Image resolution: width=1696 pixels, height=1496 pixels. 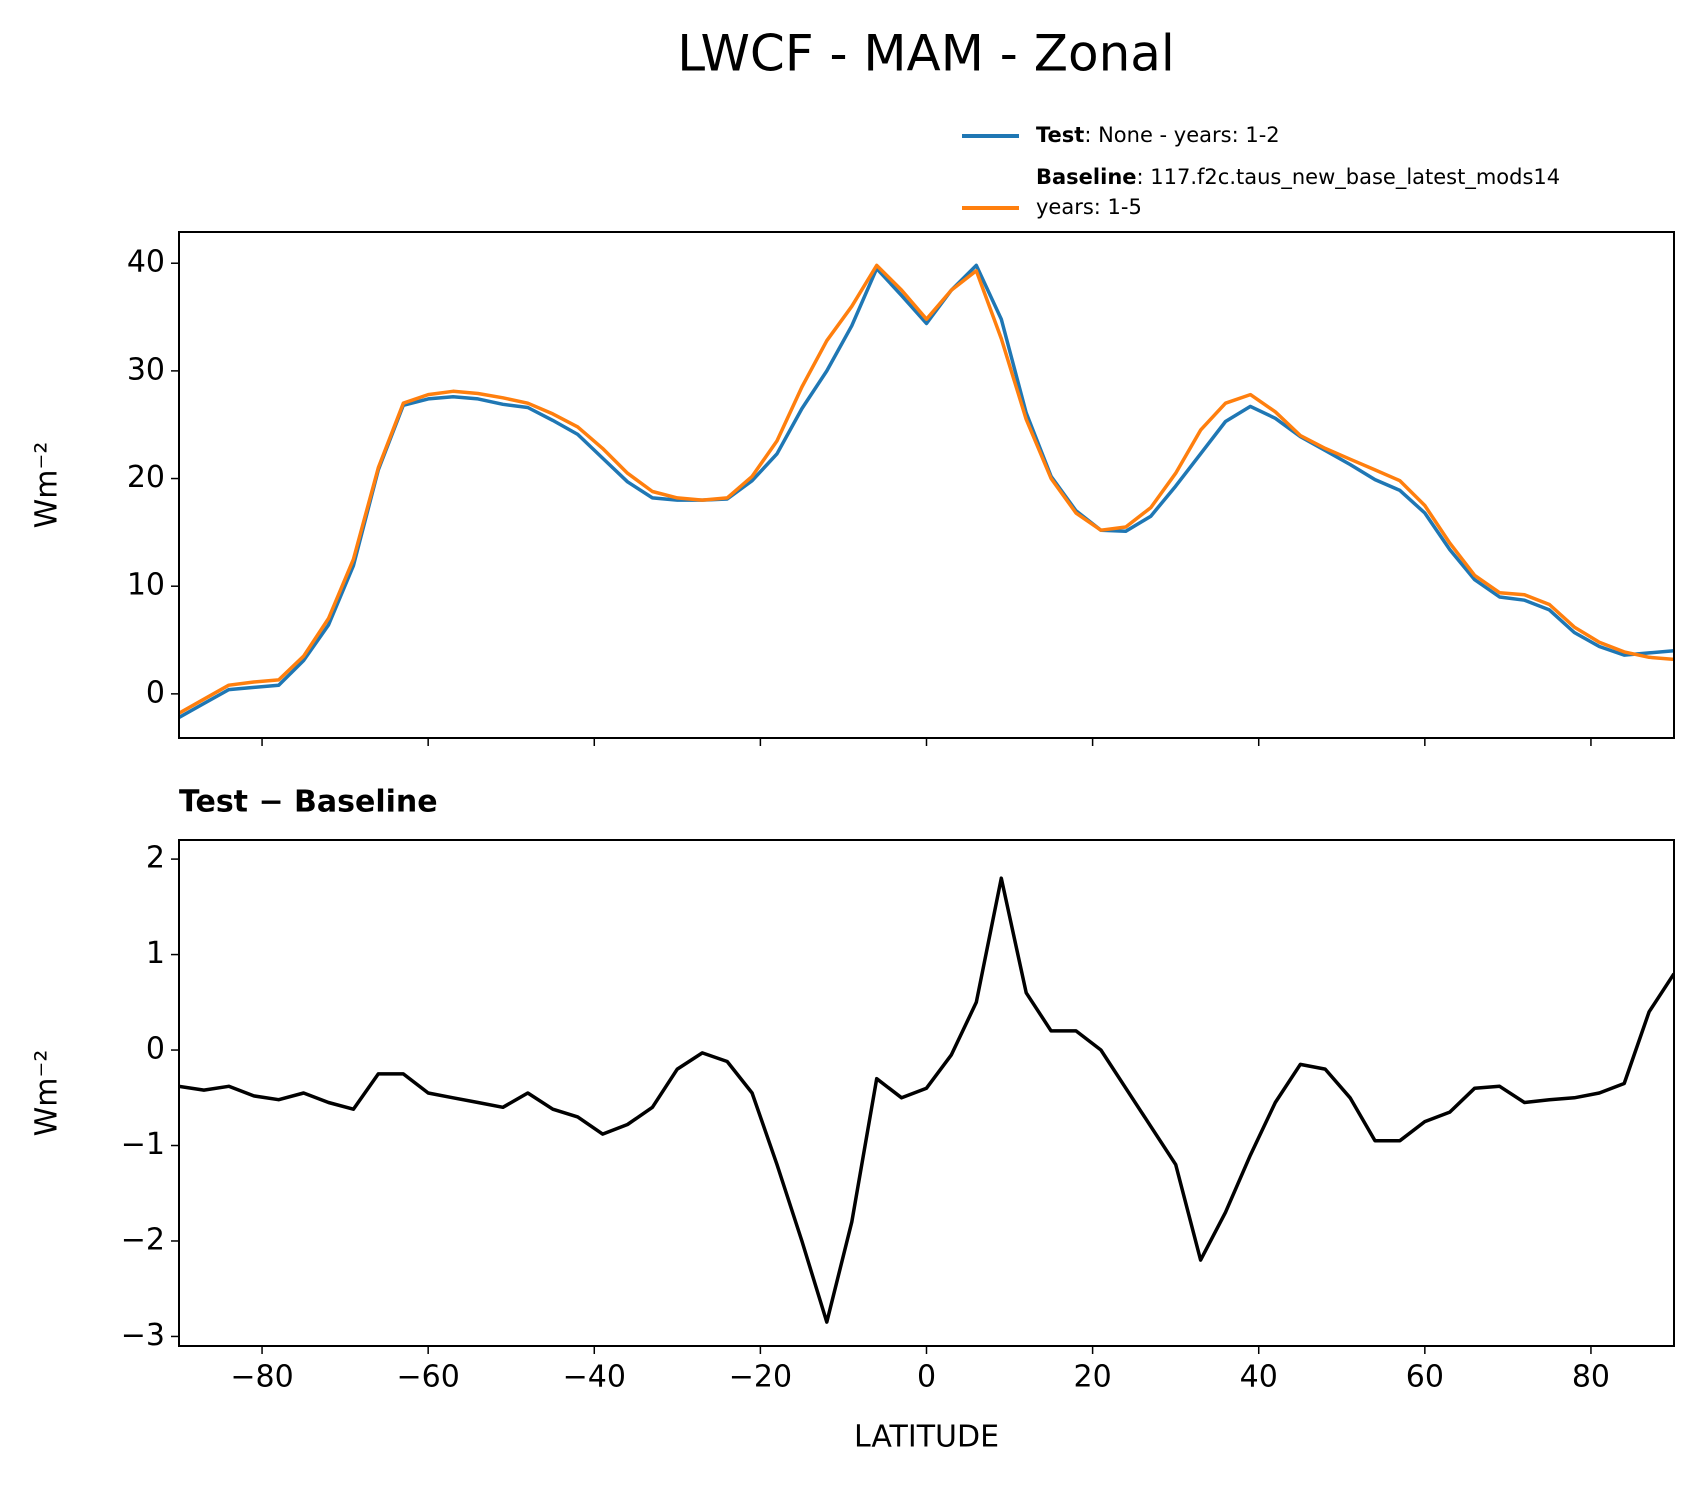 I want to click on y-tick-label: 20, so click(x=146, y=477).